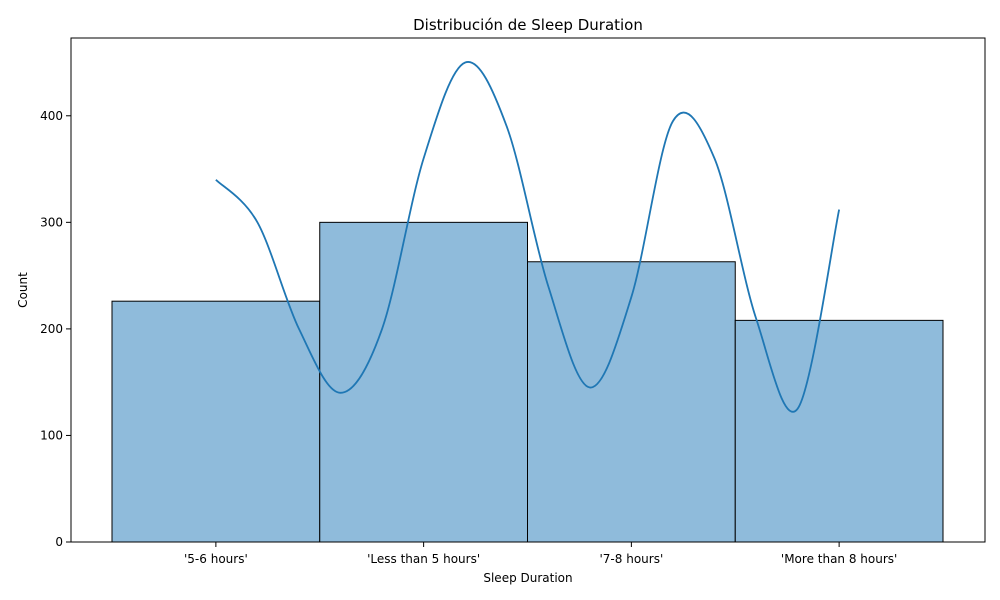 The width and height of the screenshot is (1000, 600). I want to click on y-tick-label: 300, so click(51, 222).